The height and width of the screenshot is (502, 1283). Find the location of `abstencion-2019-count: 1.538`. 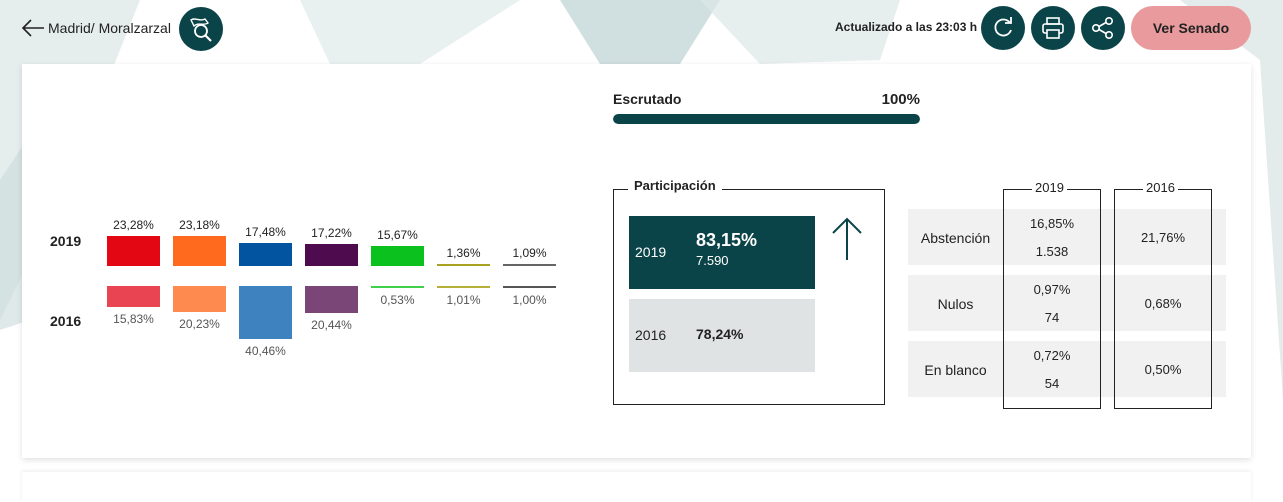

abstencion-2019-count: 1.538 is located at coordinates (1052, 251).